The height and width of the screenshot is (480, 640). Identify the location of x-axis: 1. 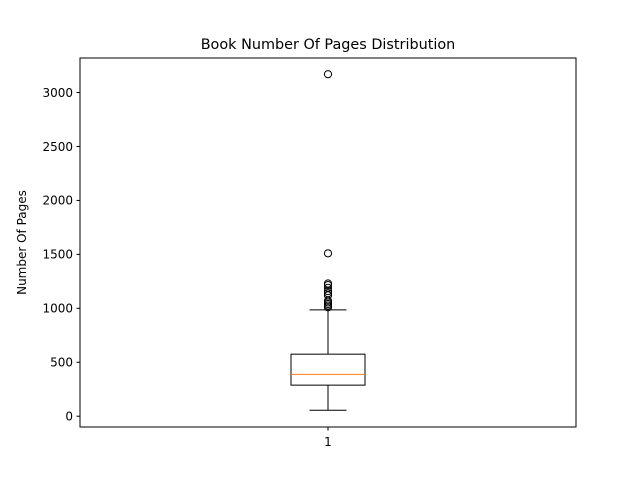
(328, 438).